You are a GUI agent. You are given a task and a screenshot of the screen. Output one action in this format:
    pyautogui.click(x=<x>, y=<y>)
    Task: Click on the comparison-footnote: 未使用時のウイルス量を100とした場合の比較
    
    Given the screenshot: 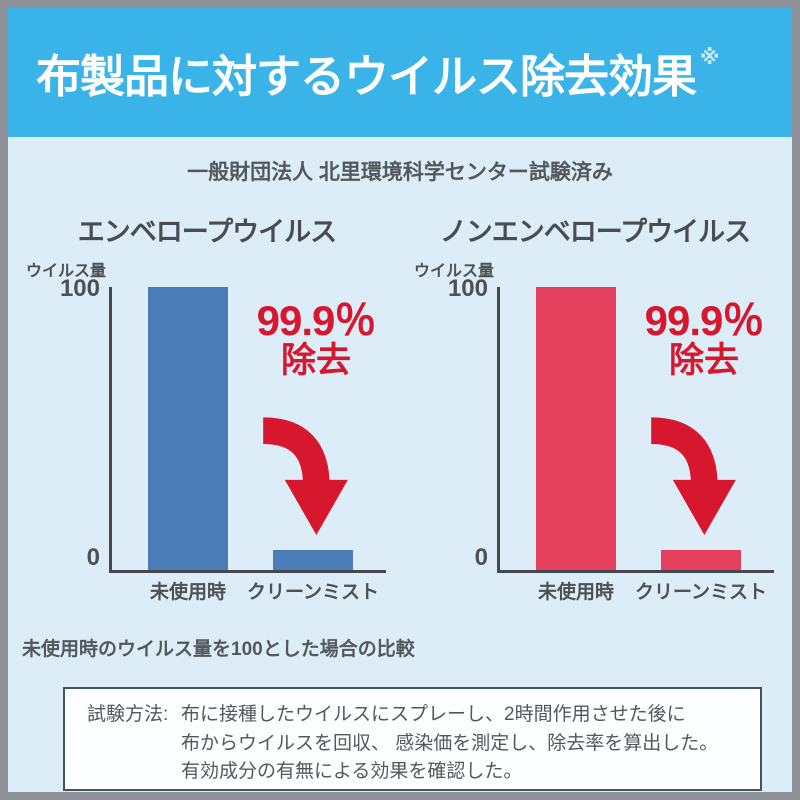 What is the action you would take?
    pyautogui.click(x=218, y=649)
    